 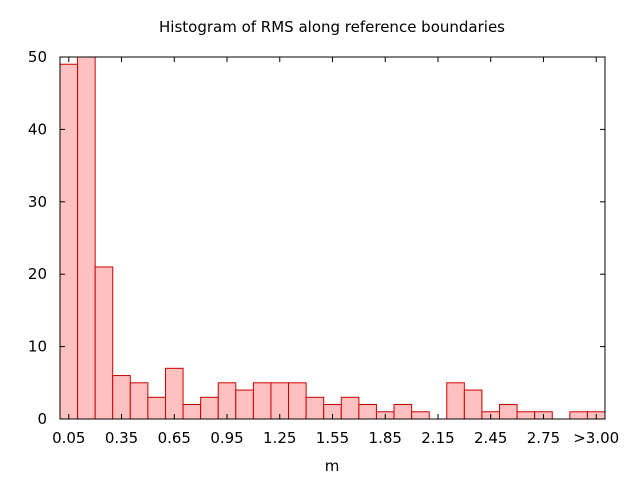 What do you see at coordinates (279, 438) in the screenshot?
I see `x-tick-label: 1.25` at bounding box center [279, 438].